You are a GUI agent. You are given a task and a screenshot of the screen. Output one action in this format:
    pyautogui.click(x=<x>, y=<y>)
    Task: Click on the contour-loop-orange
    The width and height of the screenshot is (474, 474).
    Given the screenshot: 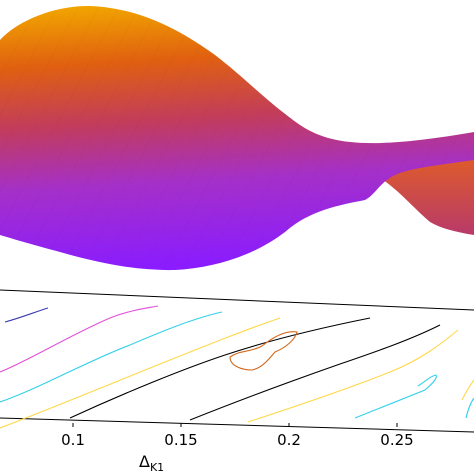 What is the action you would take?
    pyautogui.click(x=263, y=351)
    